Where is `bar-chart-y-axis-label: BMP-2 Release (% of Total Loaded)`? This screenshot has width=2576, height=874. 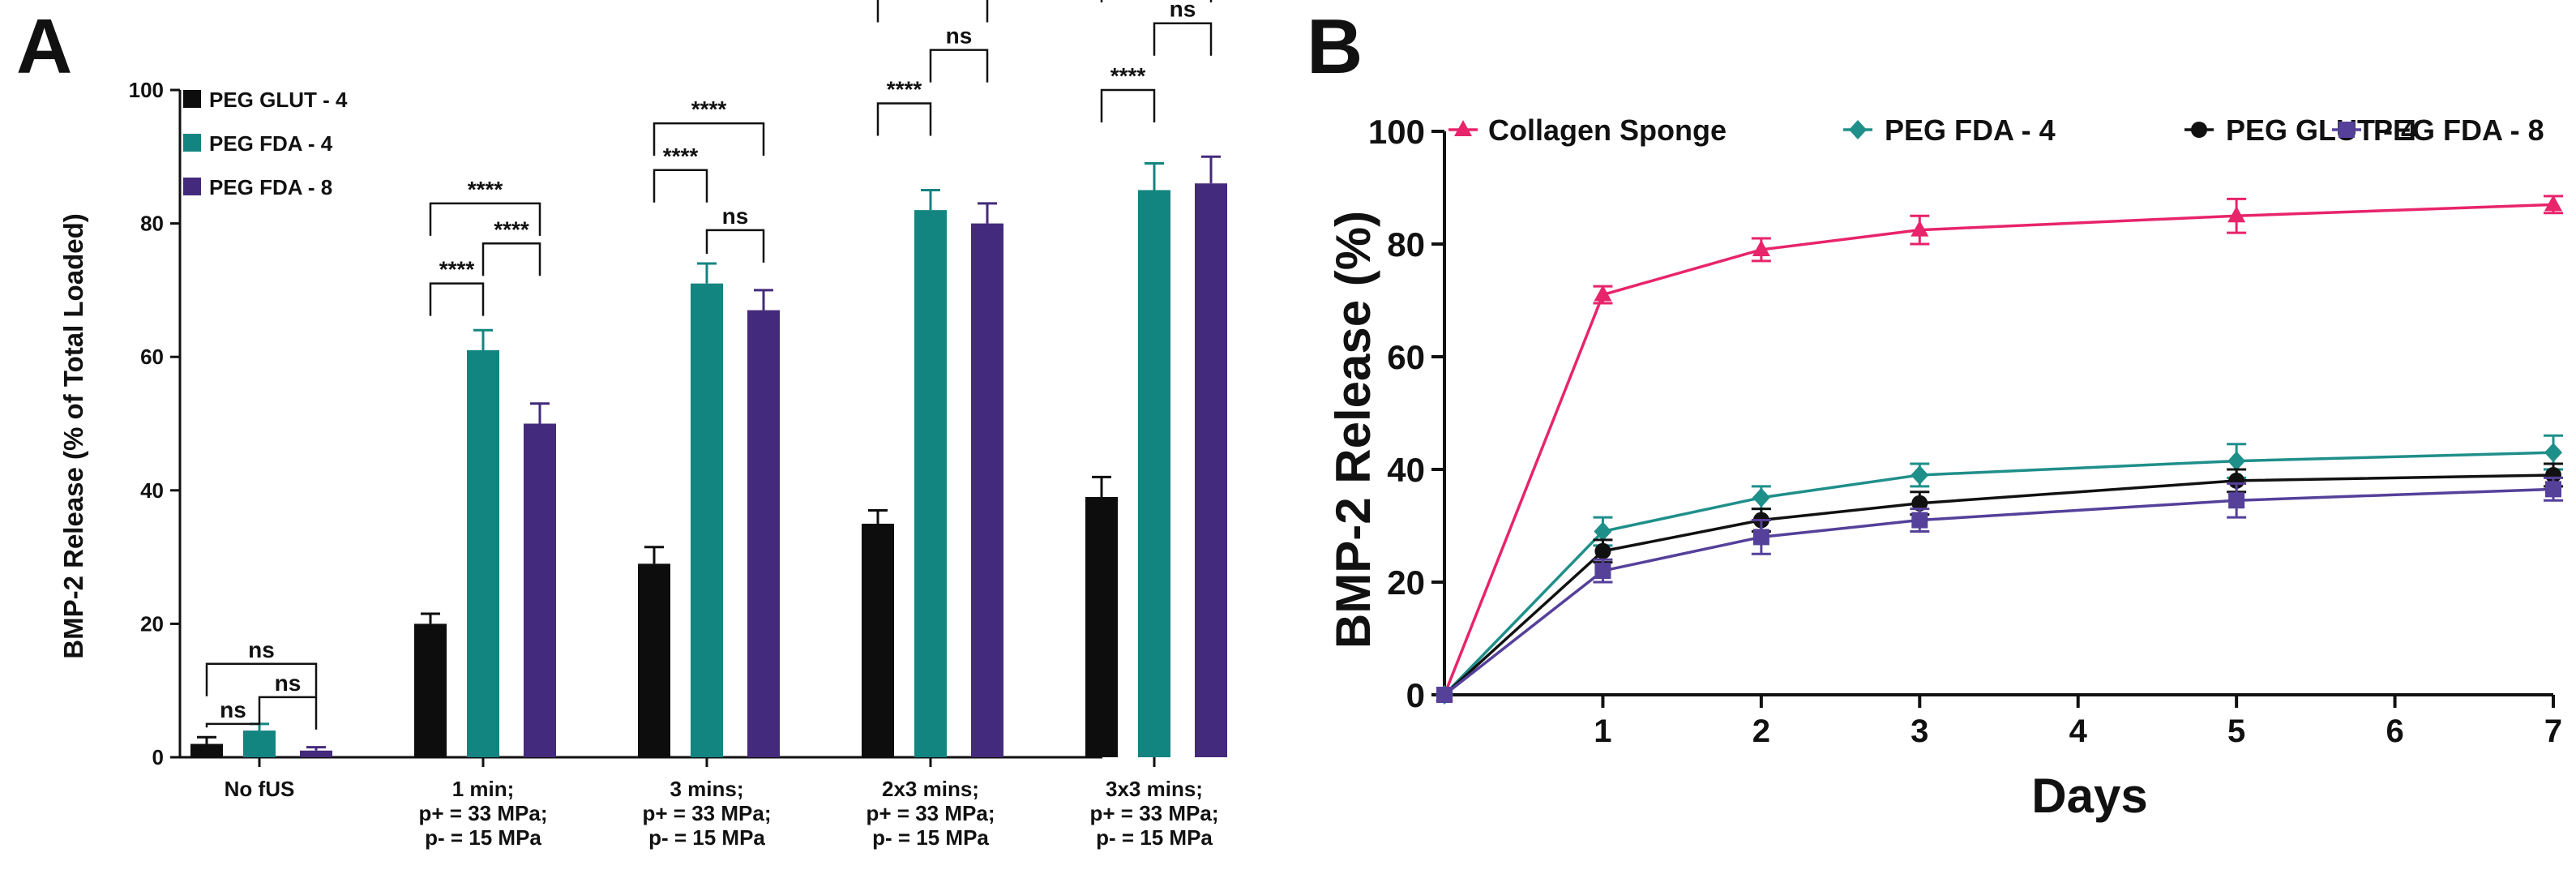 bar-chart-y-axis-label: BMP-2 Release (% of Total Loaded) is located at coordinates (73, 435).